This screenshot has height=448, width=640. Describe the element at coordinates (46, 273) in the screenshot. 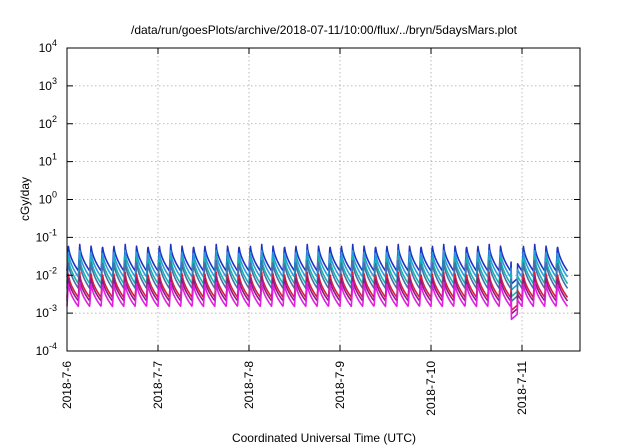

I see `y-tick-label: 10⁻²` at that location.